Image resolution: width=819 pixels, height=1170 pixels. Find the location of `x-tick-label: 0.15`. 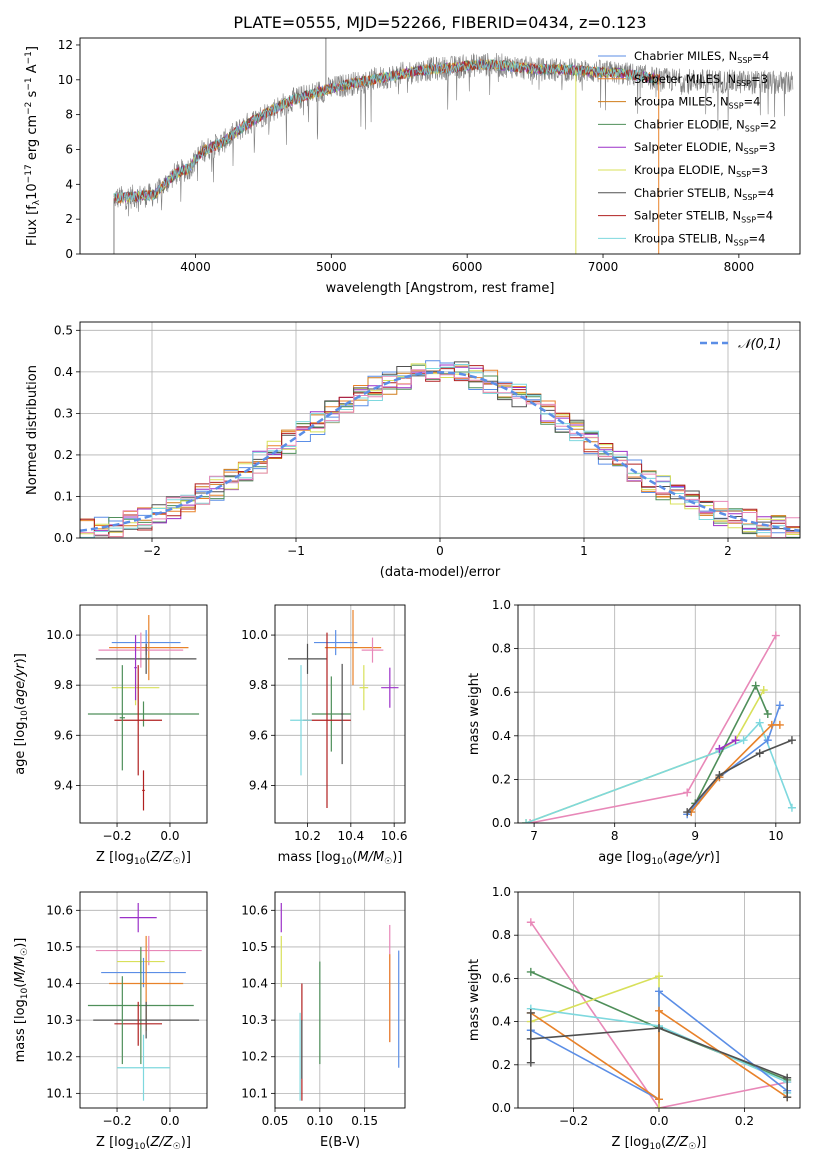

x-tick-label: 0.15 is located at coordinates (364, 1121).